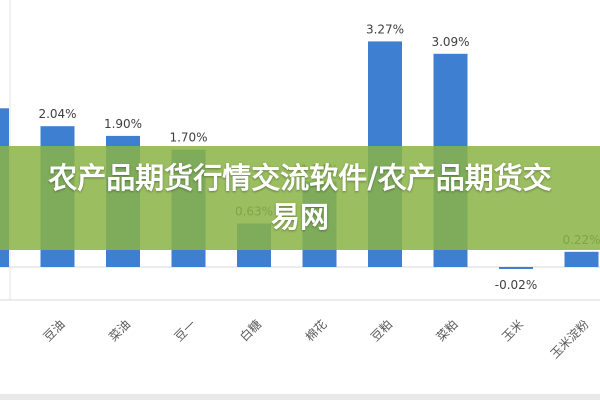 The image size is (600, 400). Describe the element at coordinates (123, 124) in the screenshot. I see `data-label-2: 1.90%` at that location.